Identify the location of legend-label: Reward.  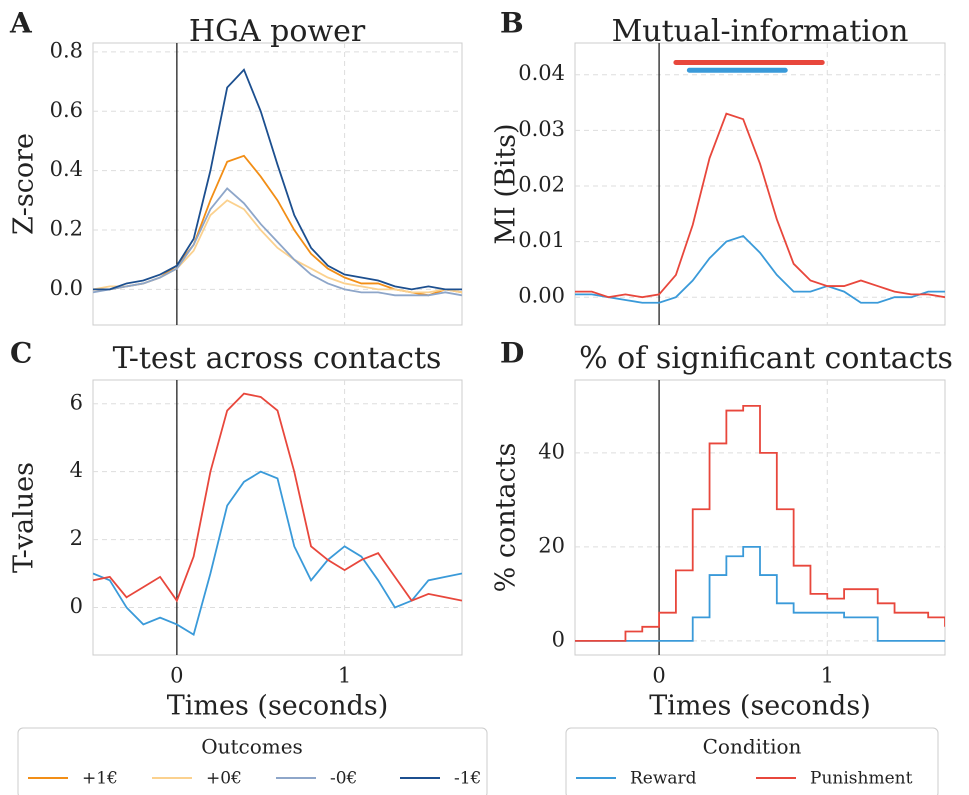
(663, 779).